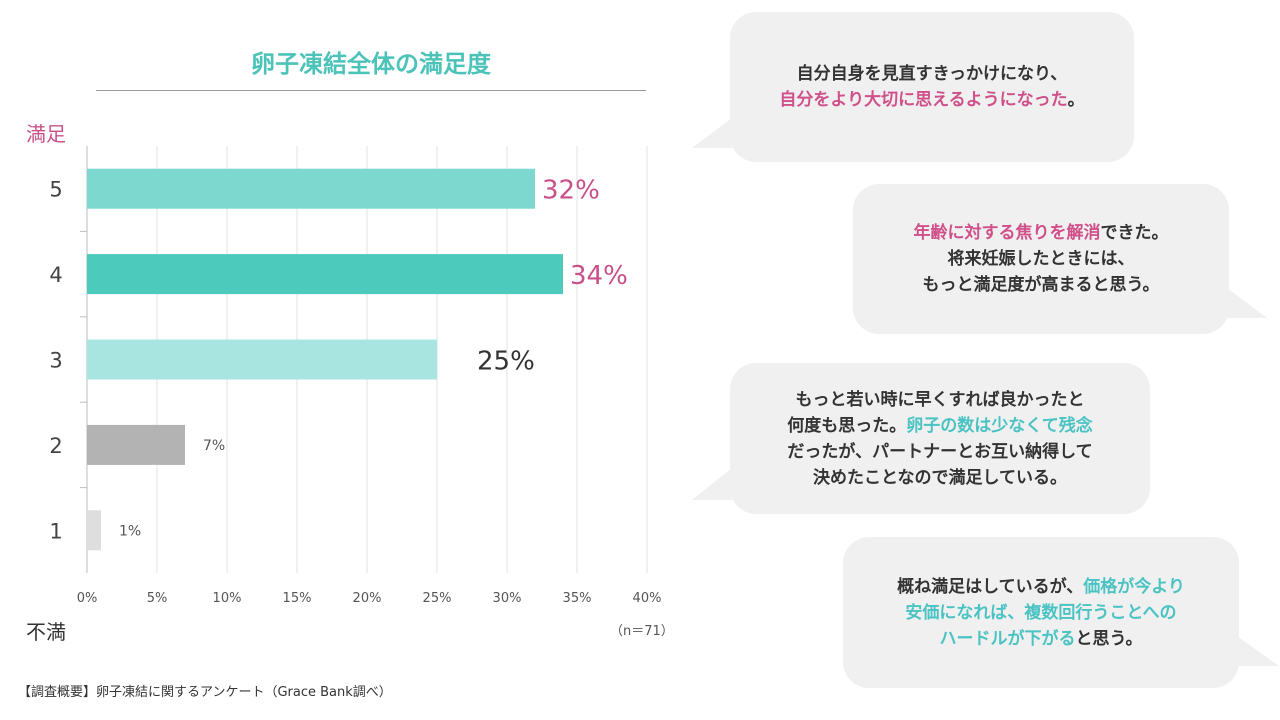  Describe the element at coordinates (599, 276) in the screenshot. I see `value-label: 34%` at that location.